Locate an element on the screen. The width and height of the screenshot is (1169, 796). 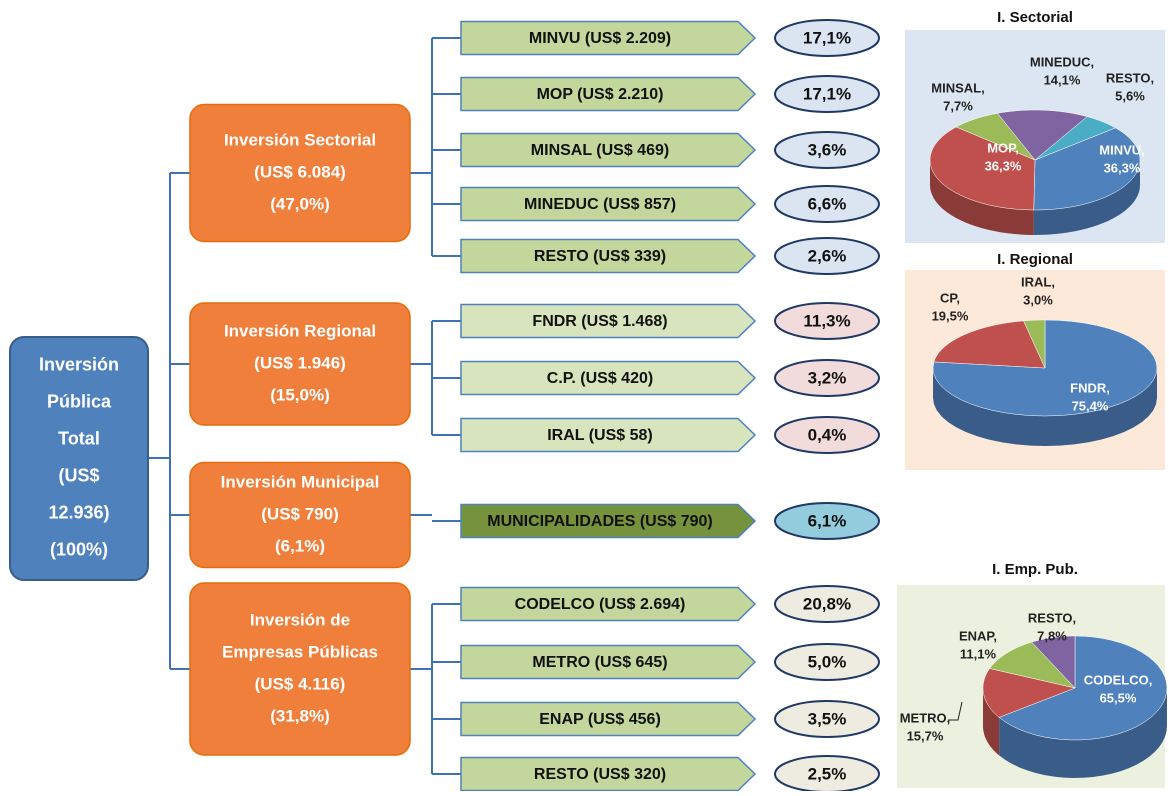
item-label: MUNICIPALIDADES (US$ 790) is located at coordinates (600, 521).